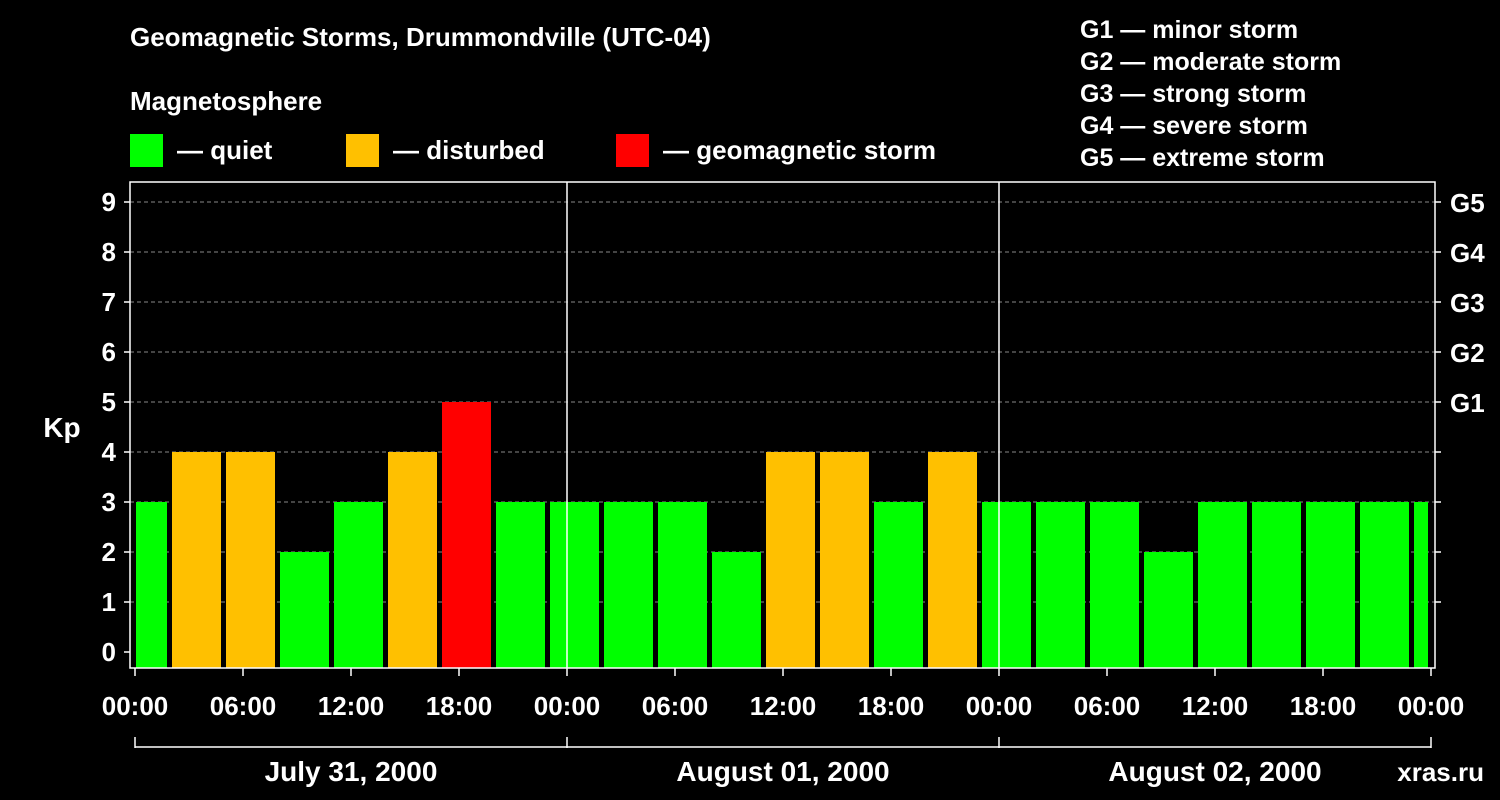 Image resolution: width=1500 pixels, height=800 pixels. What do you see at coordinates (1467, 303) in the screenshot?
I see `g-level-label-g3: G3` at bounding box center [1467, 303].